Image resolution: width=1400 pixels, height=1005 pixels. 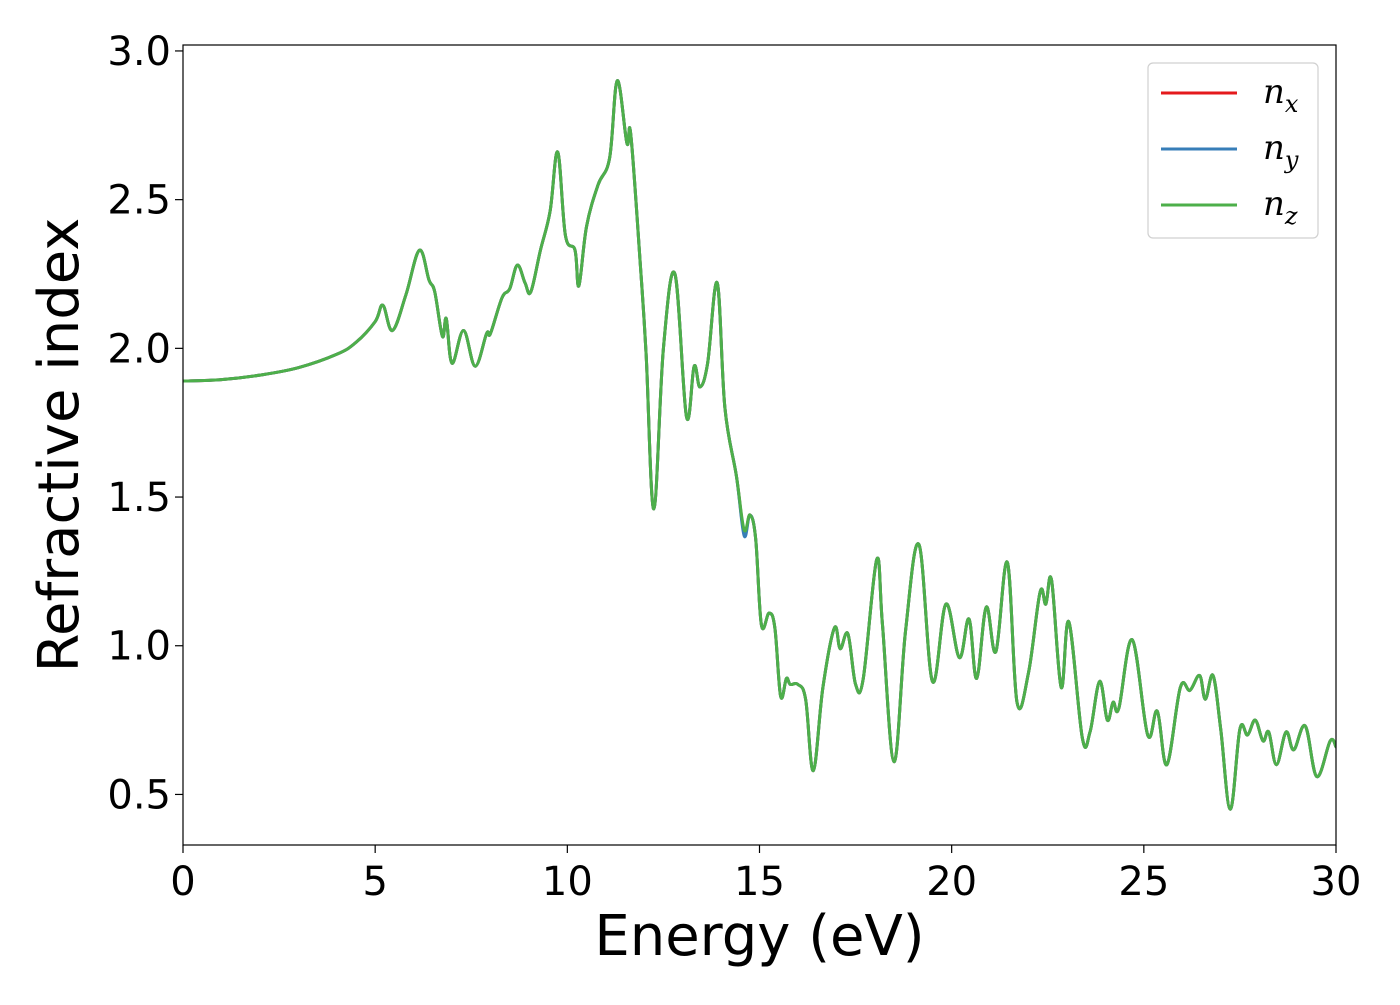 What do you see at coordinates (759, 936) in the screenshot?
I see `x-axis-title: Energy (eV)` at bounding box center [759, 936].